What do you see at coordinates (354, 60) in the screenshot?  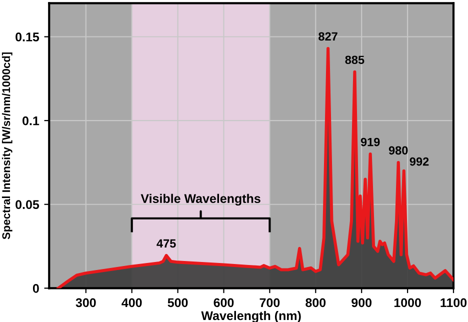 I see `annotation: 885` at bounding box center [354, 60].